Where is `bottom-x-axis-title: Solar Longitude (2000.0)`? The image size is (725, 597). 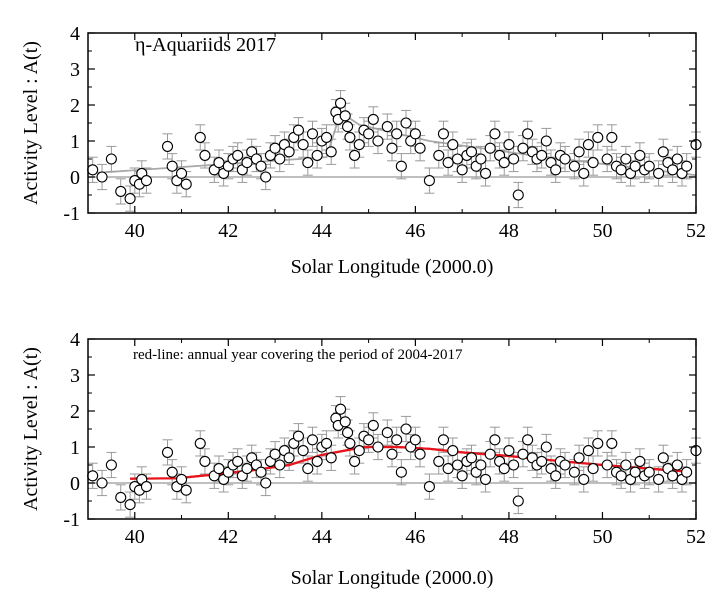 bottom-x-axis-title: Solar Longitude (2000.0) is located at coordinates (392, 578).